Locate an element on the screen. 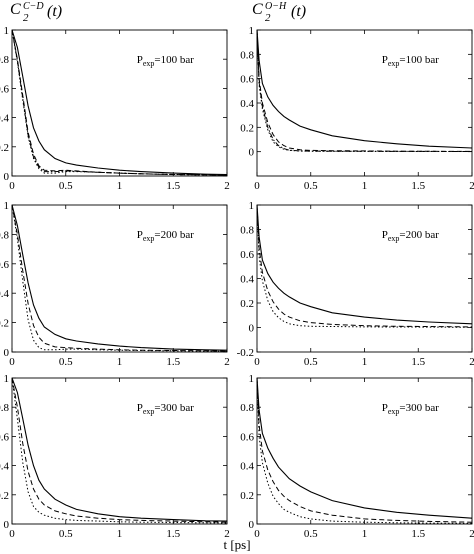  column-title-right-arg: (t) is located at coordinates (298, 11).